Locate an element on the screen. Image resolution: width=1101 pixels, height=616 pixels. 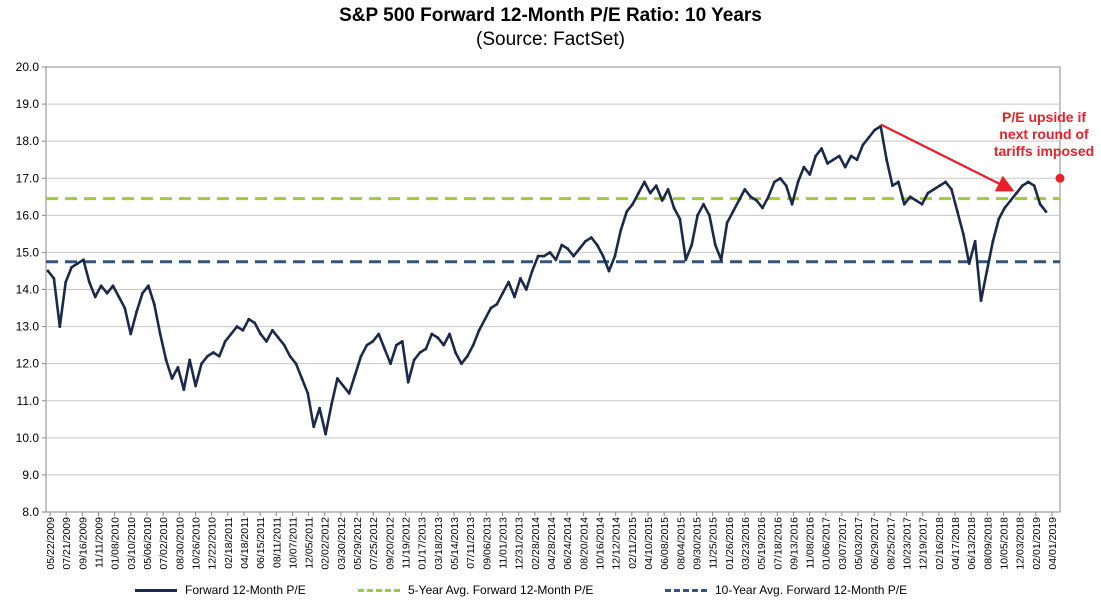
annotation-marker is located at coordinates (1060, 178).